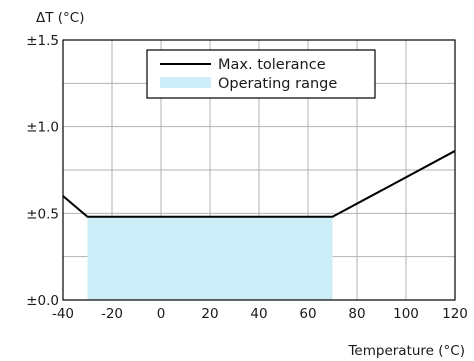 The width and height of the screenshot is (474, 361). I want to click on x-tick-label: 60, so click(307, 314).